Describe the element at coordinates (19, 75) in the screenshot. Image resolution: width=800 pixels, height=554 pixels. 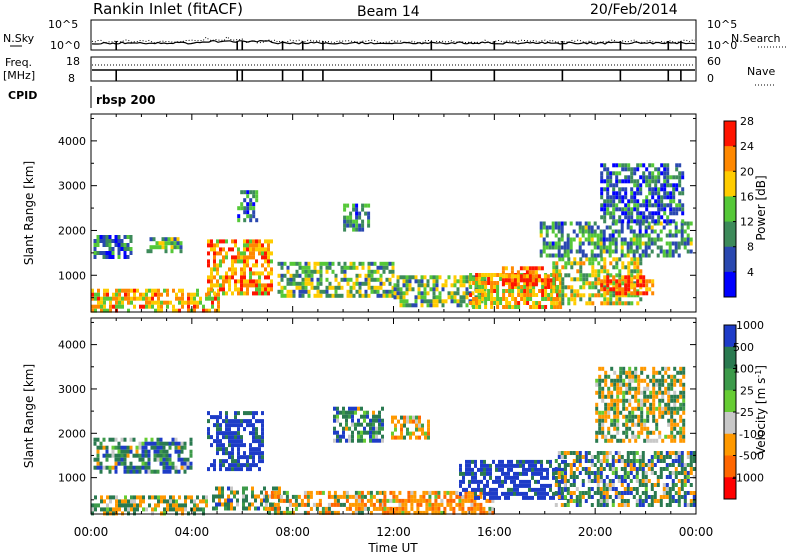
I see `freq-label-line2: [MHz]` at that location.